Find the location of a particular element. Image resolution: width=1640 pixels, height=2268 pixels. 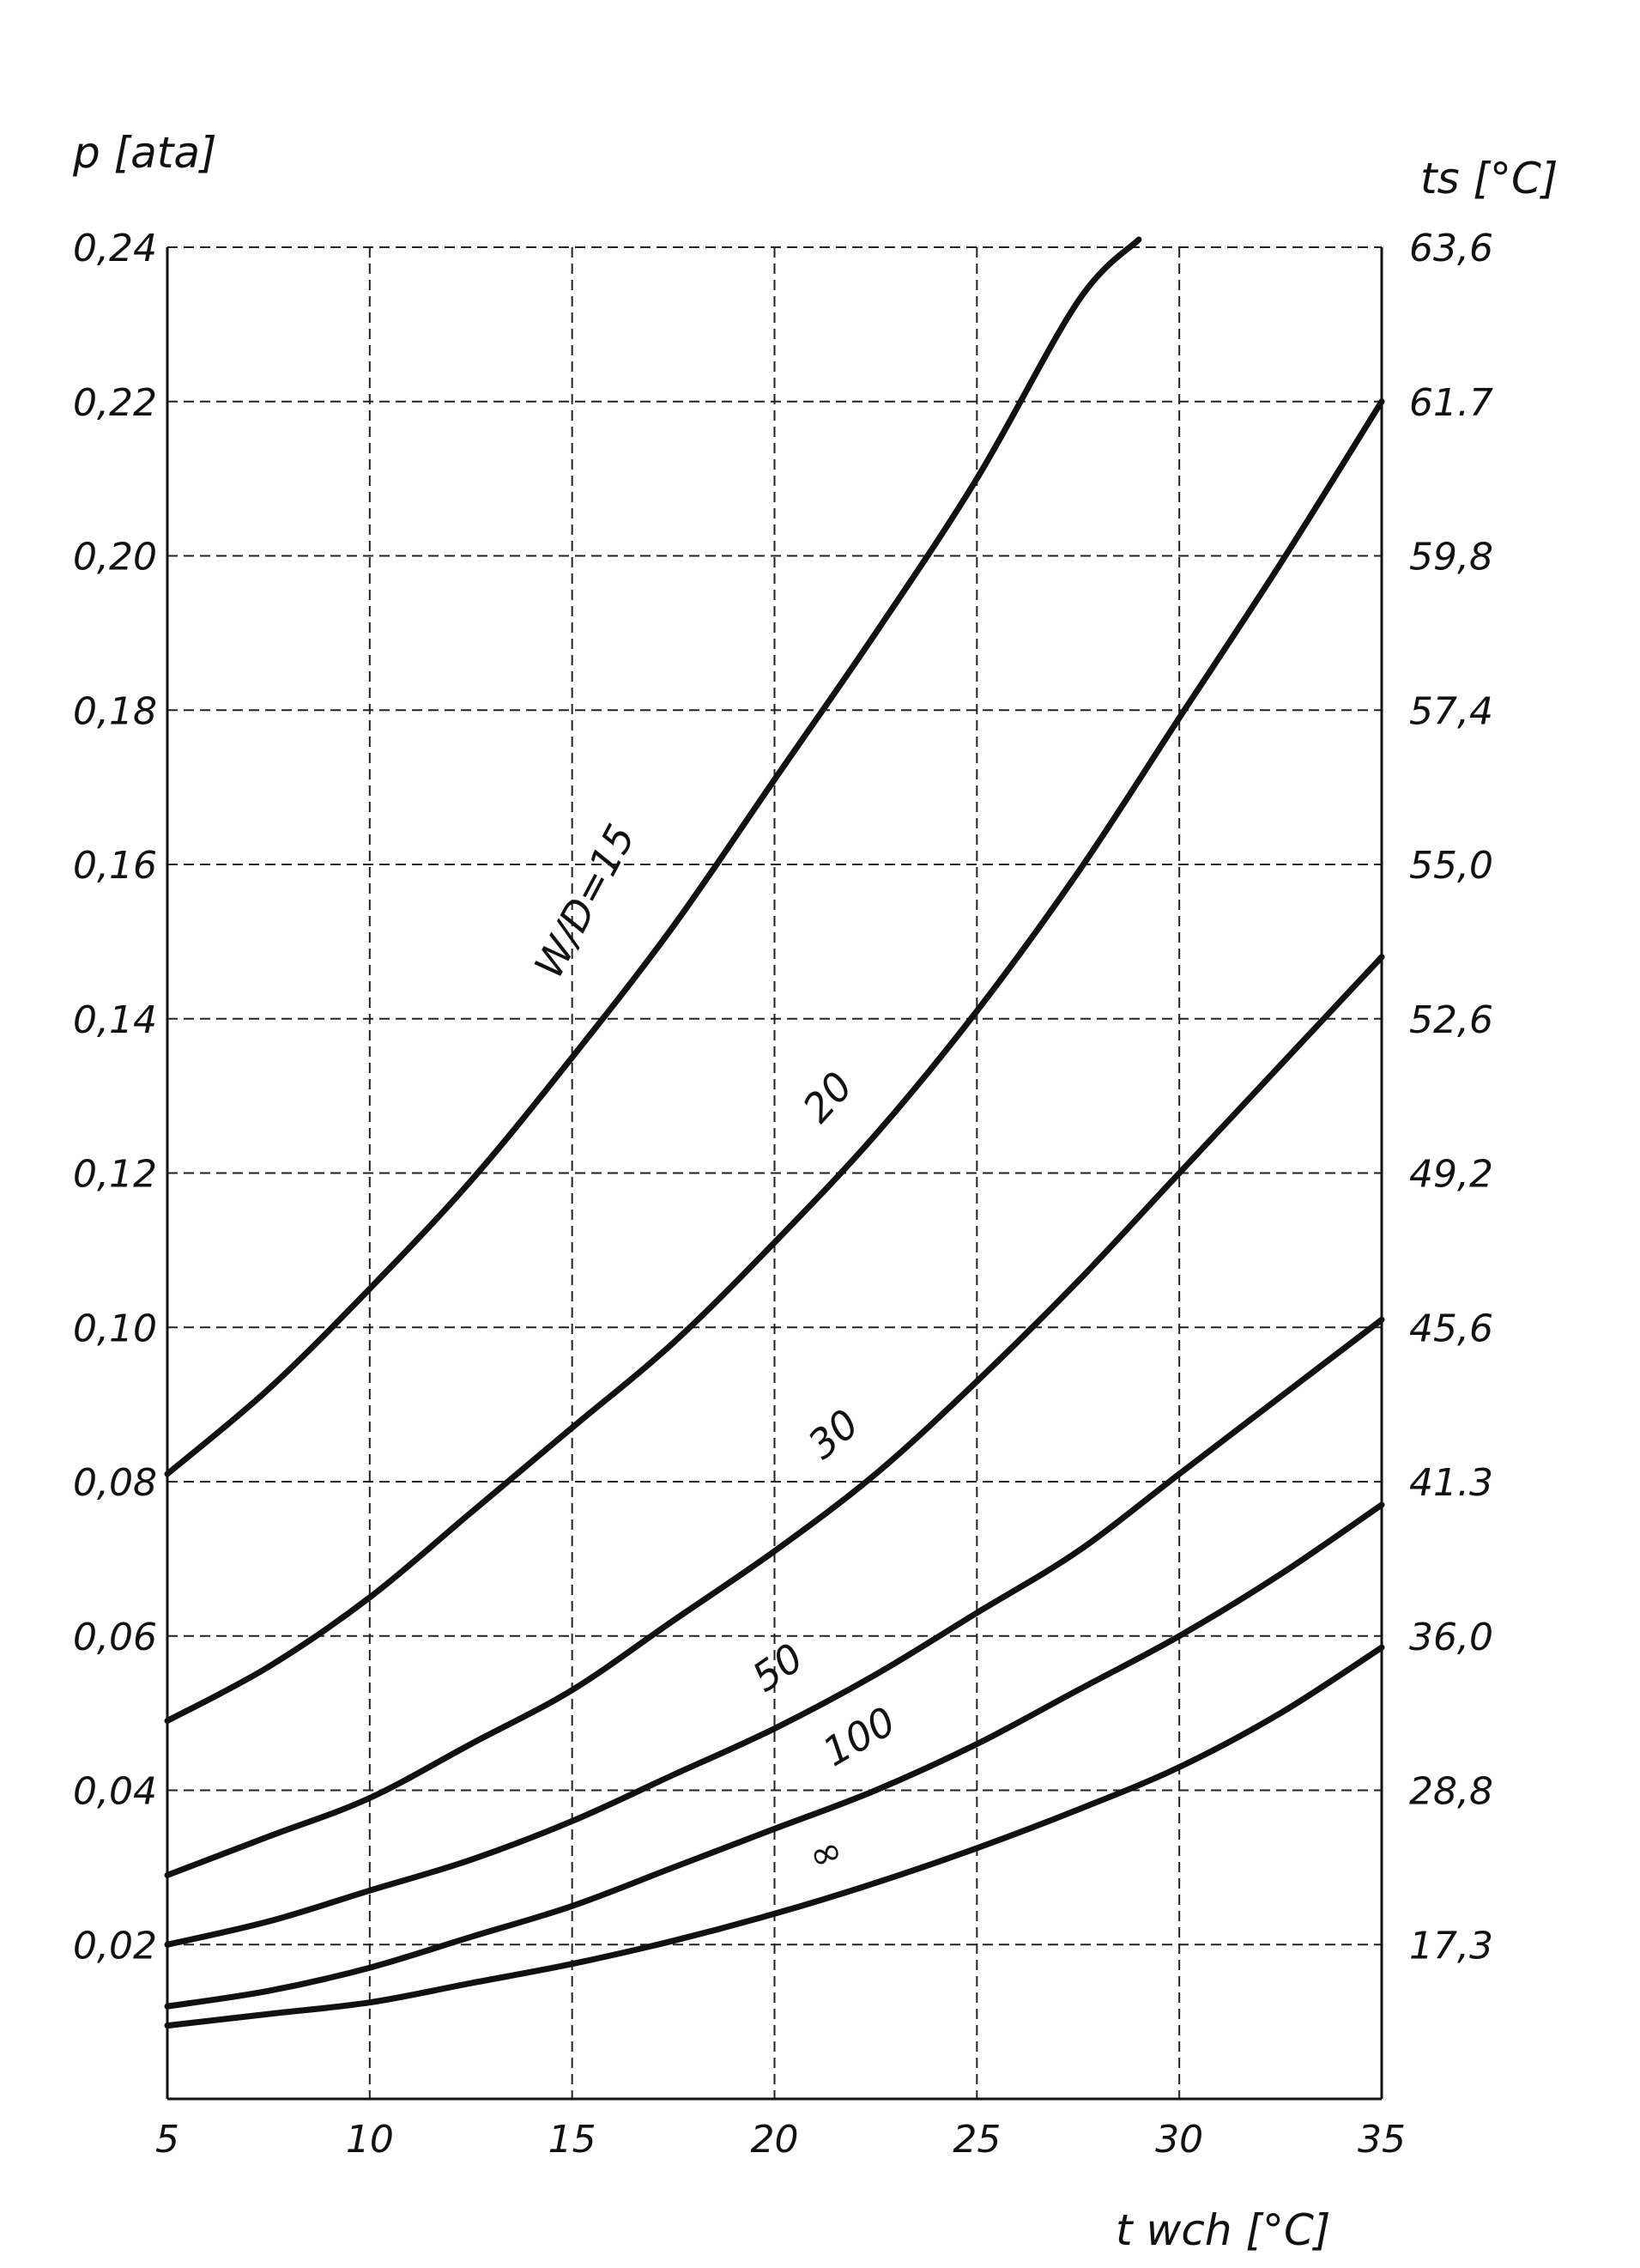

y-tick-label-right: 36,0 is located at coordinates (1451, 1637).